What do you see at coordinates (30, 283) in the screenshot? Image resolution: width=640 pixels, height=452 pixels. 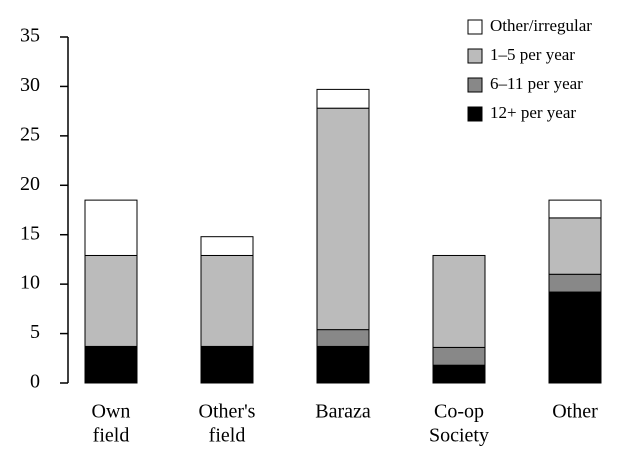 I see `y-tick-label: 10` at bounding box center [30, 283].